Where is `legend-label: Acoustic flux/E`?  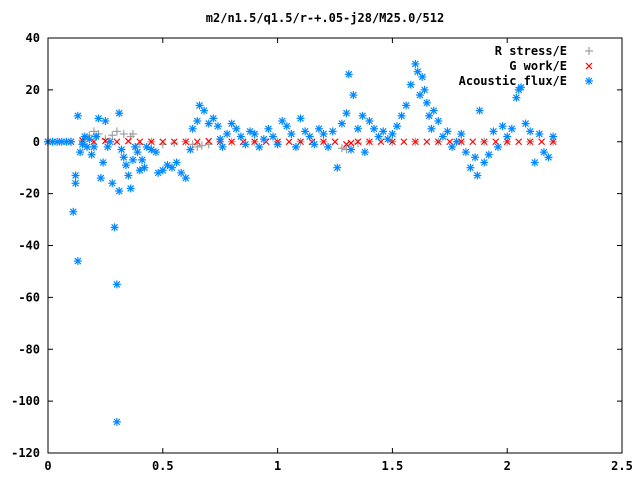 legend-label: Acoustic flux/E is located at coordinates (513, 81).